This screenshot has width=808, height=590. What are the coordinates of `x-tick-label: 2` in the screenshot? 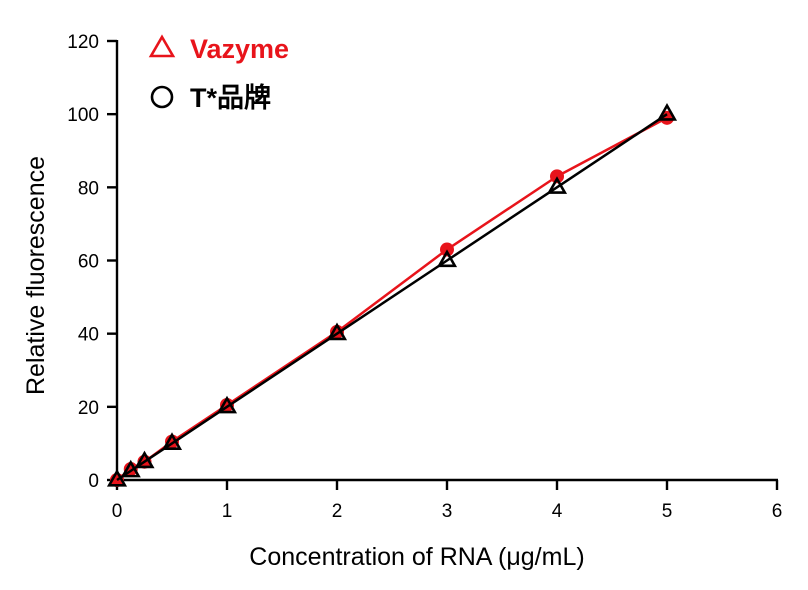 It's located at (337, 511).